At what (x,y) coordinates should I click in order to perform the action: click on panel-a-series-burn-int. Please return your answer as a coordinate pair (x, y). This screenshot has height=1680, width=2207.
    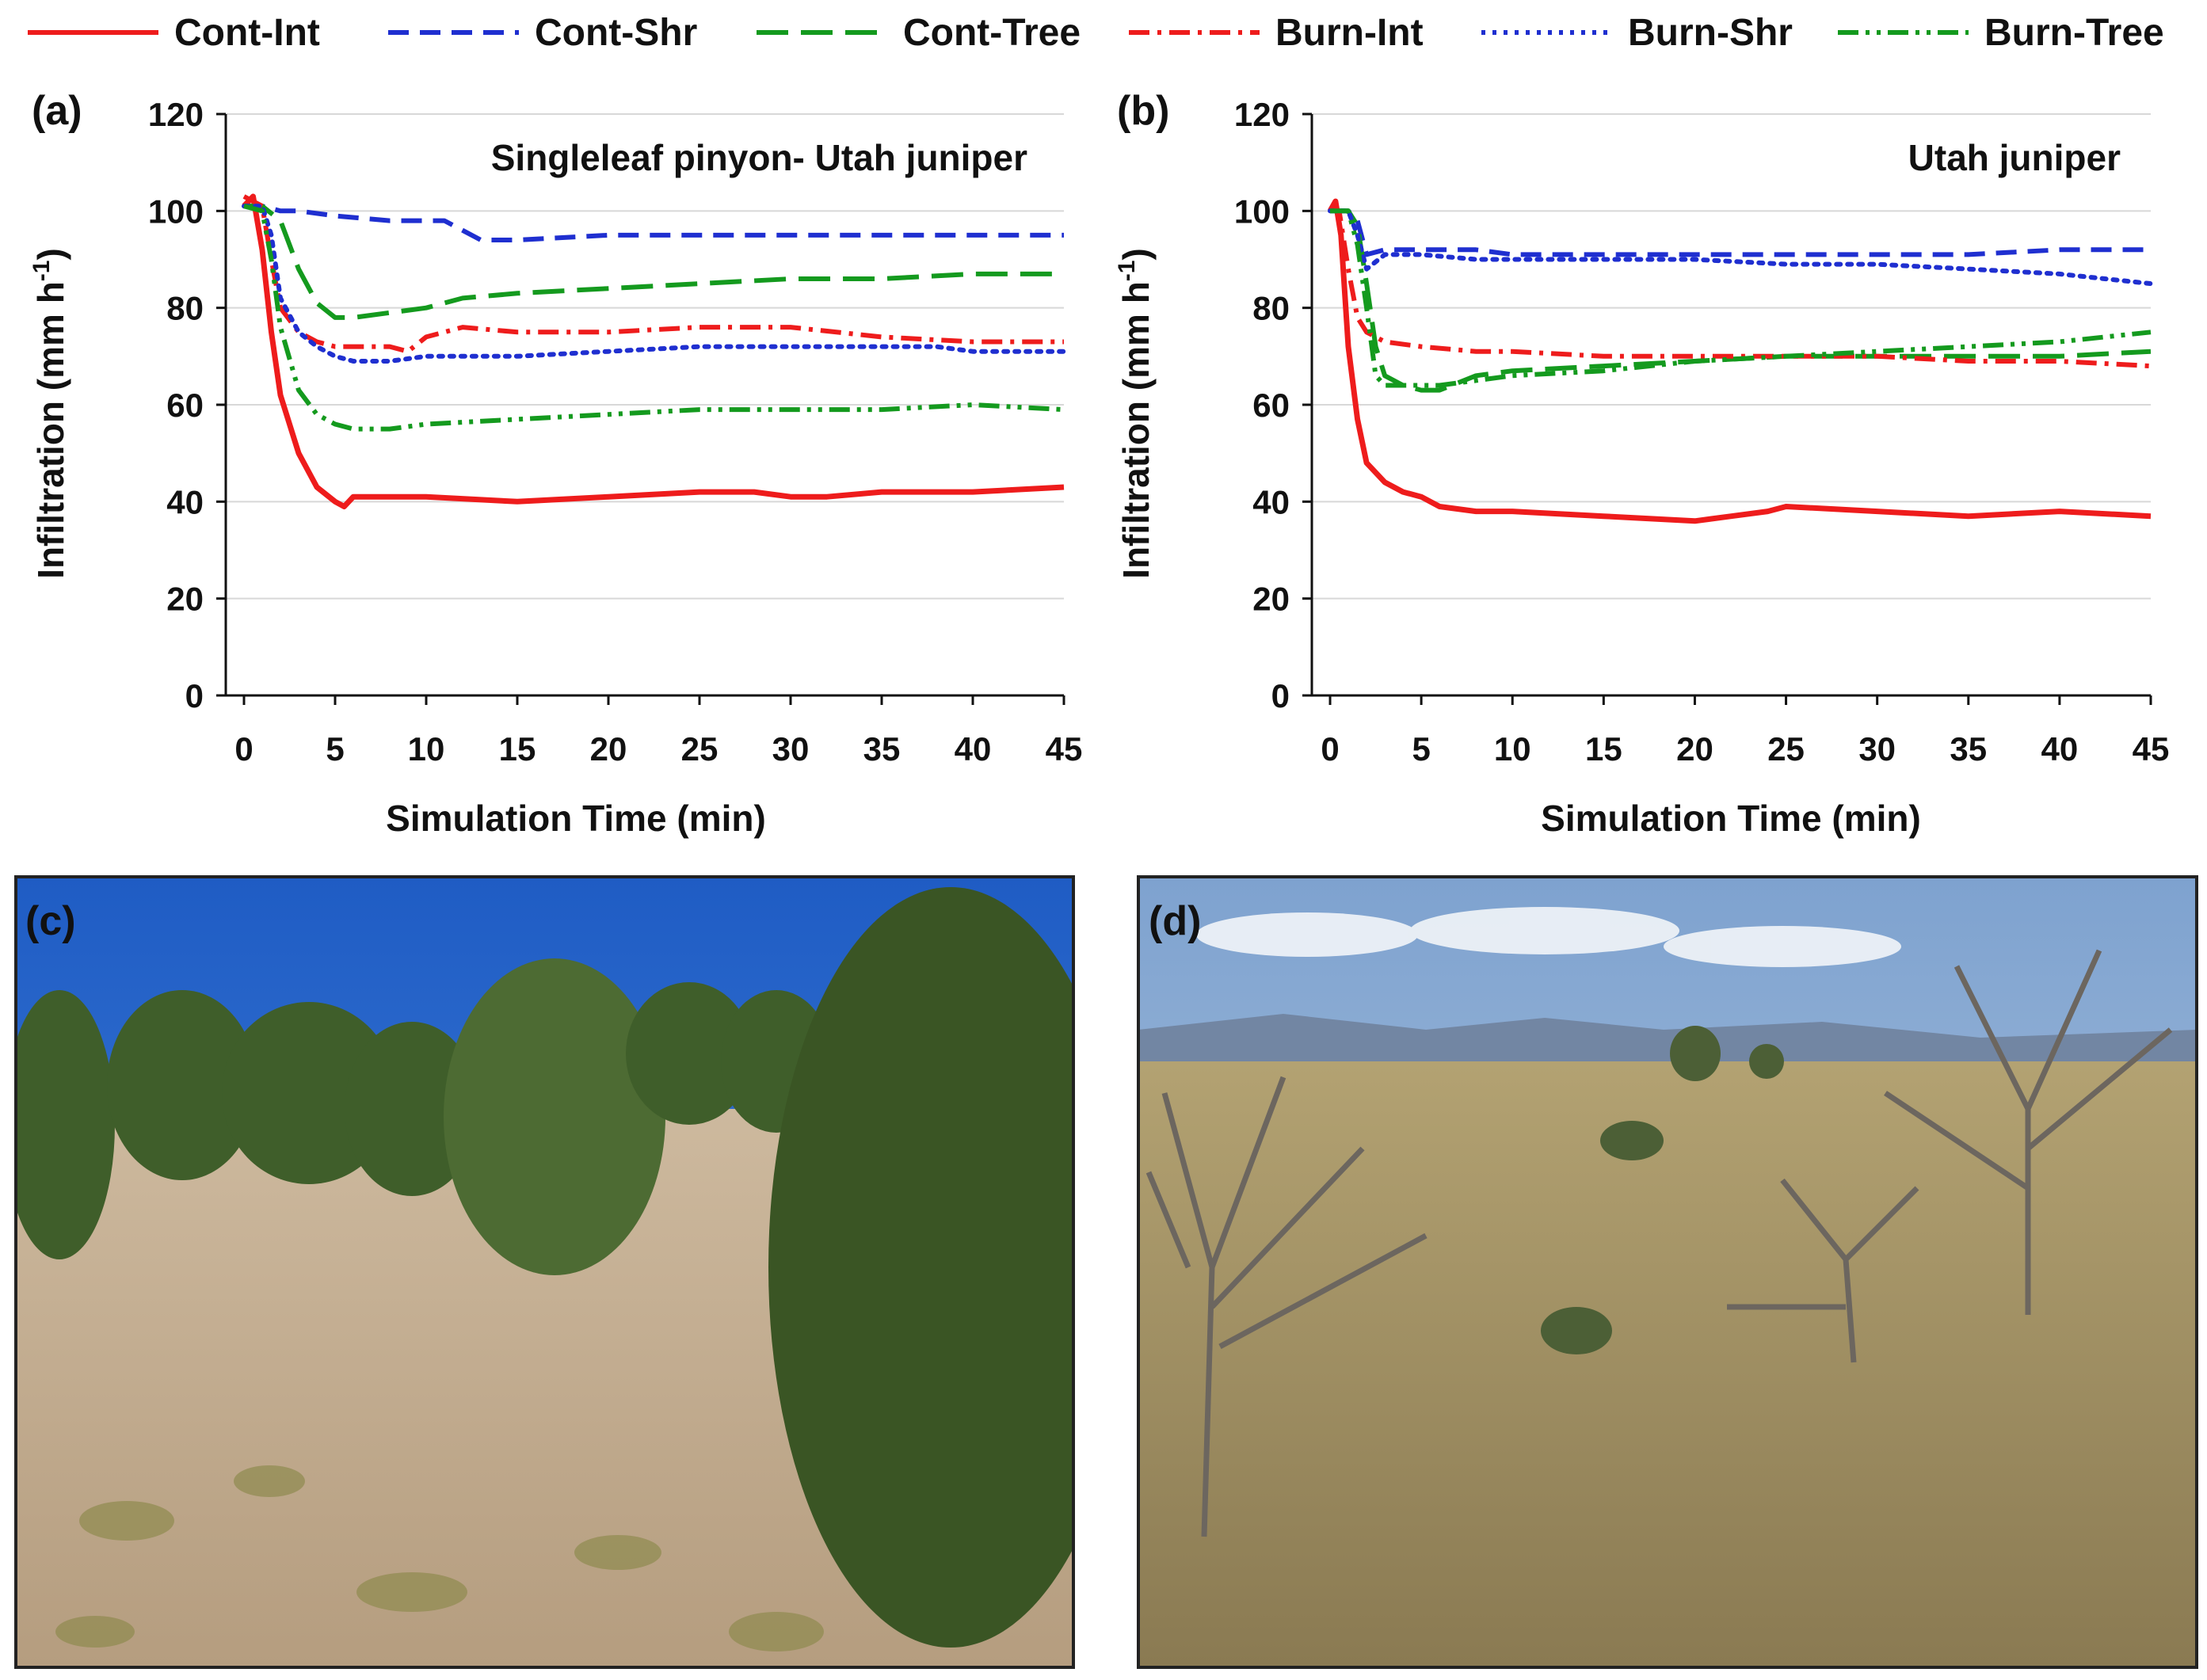
    Looking at the image, I should click on (653, 274).